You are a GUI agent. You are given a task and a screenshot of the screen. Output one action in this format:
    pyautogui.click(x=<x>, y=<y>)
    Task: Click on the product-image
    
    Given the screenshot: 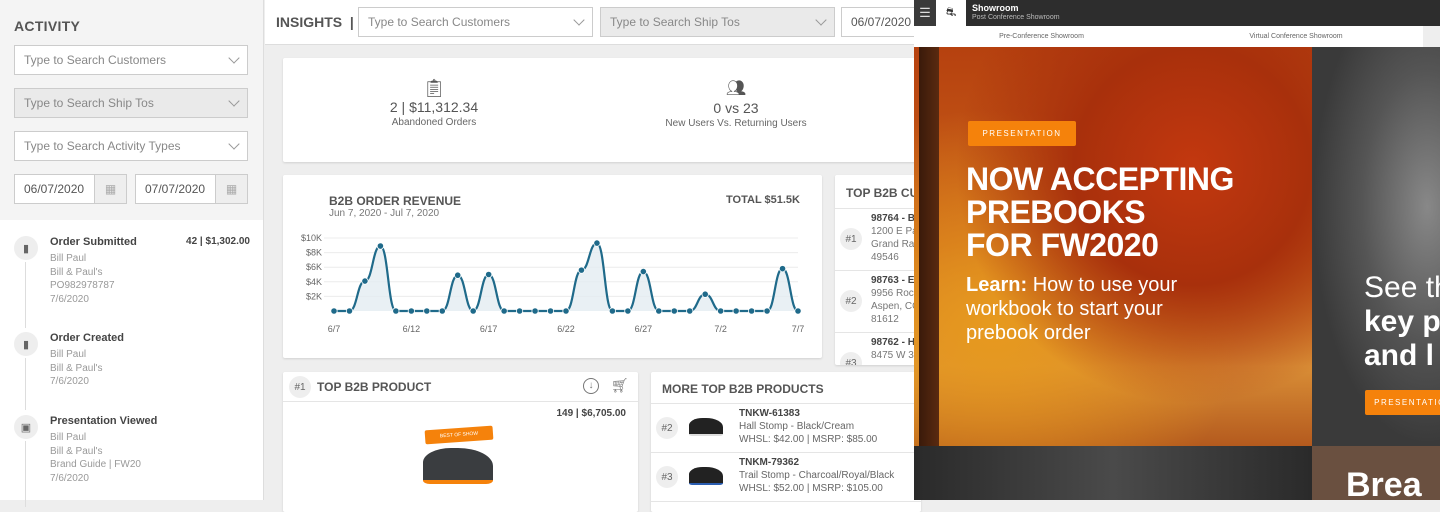 What is the action you would take?
    pyautogui.click(x=458, y=466)
    